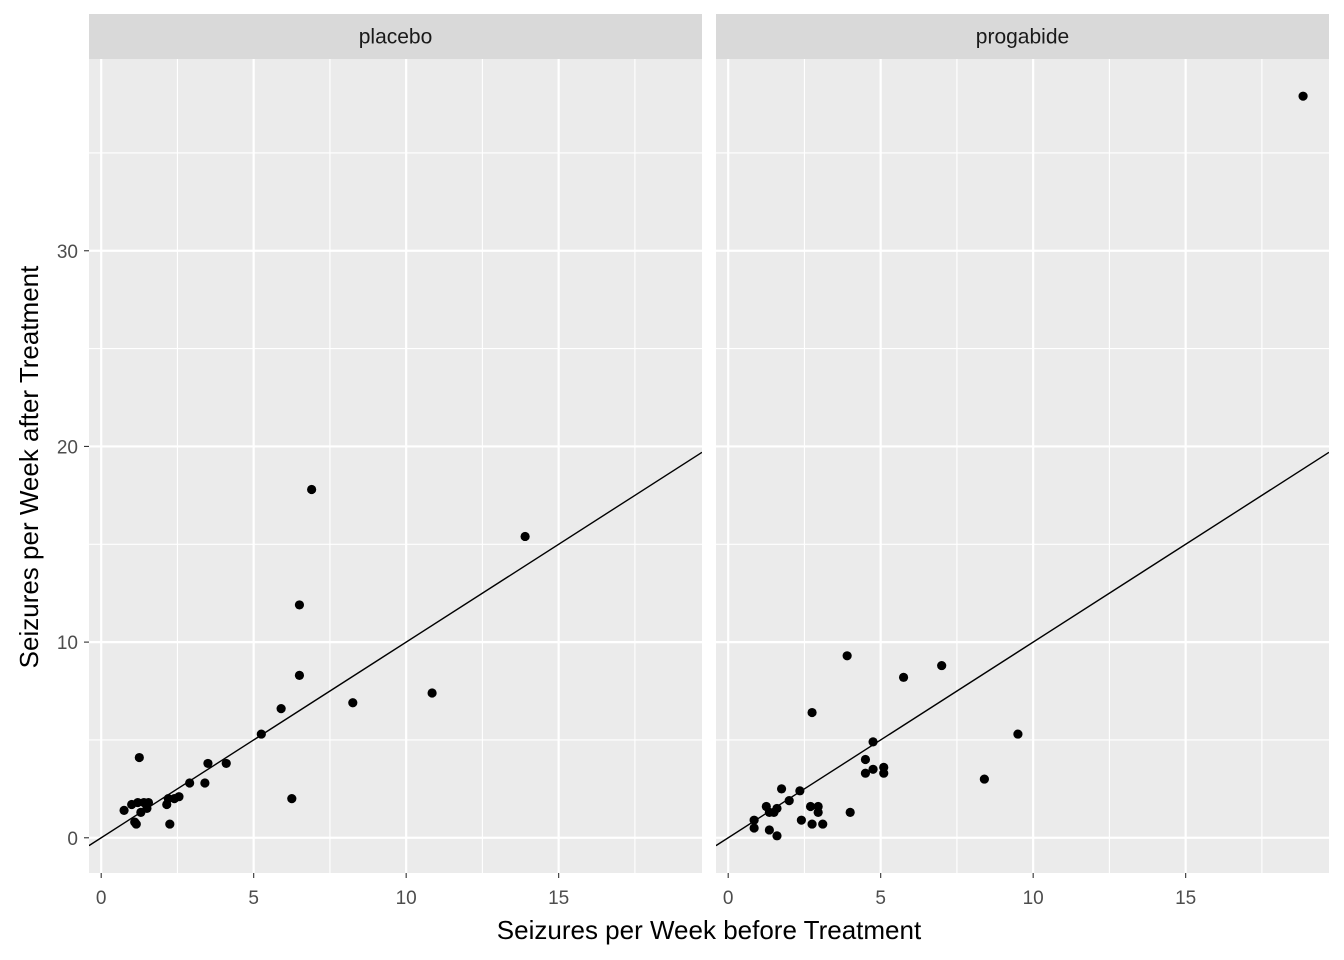  I want to click on strip-label-progabide: progabide, so click(1022, 37).